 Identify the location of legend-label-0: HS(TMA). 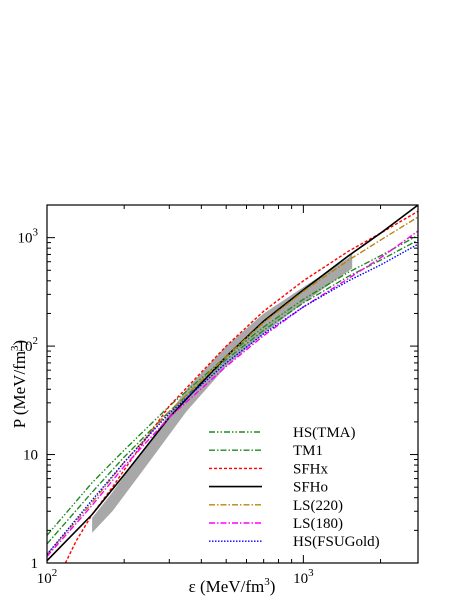
(324, 433).